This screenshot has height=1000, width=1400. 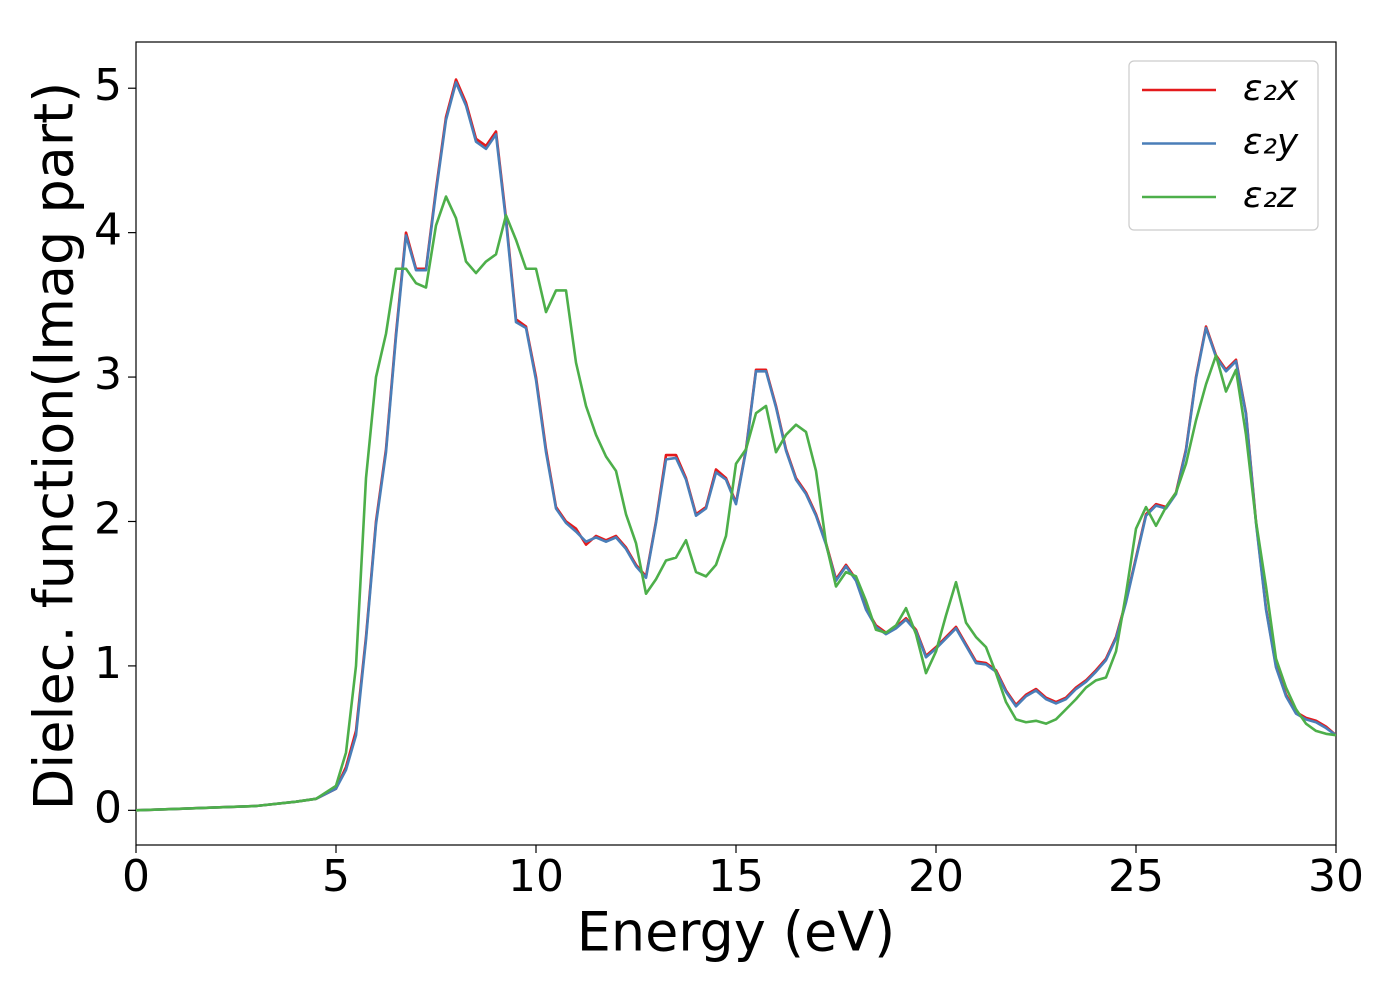 I want to click on x-tick-label: 15, so click(x=736, y=876).